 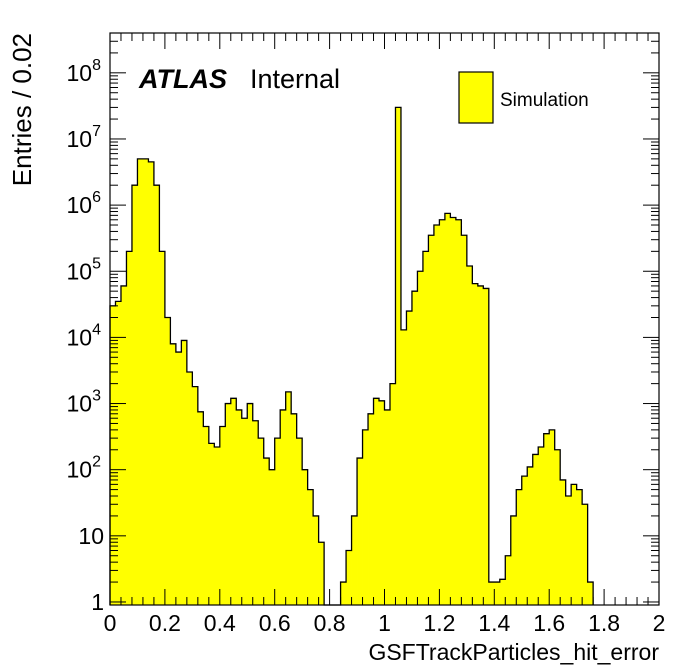 What do you see at coordinates (549, 623) in the screenshot?
I see `x-tick-label: 1.6` at bounding box center [549, 623].